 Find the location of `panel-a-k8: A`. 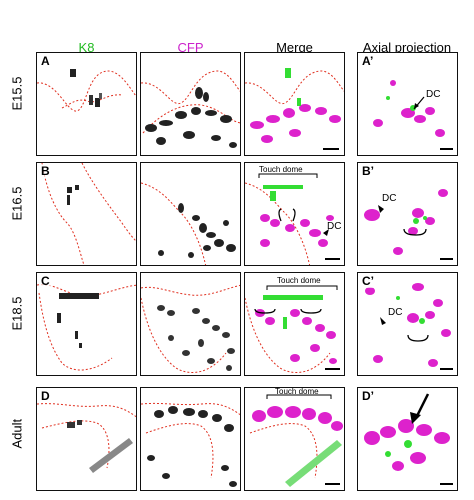

panel-a-k8: A is located at coordinates (86, 104).